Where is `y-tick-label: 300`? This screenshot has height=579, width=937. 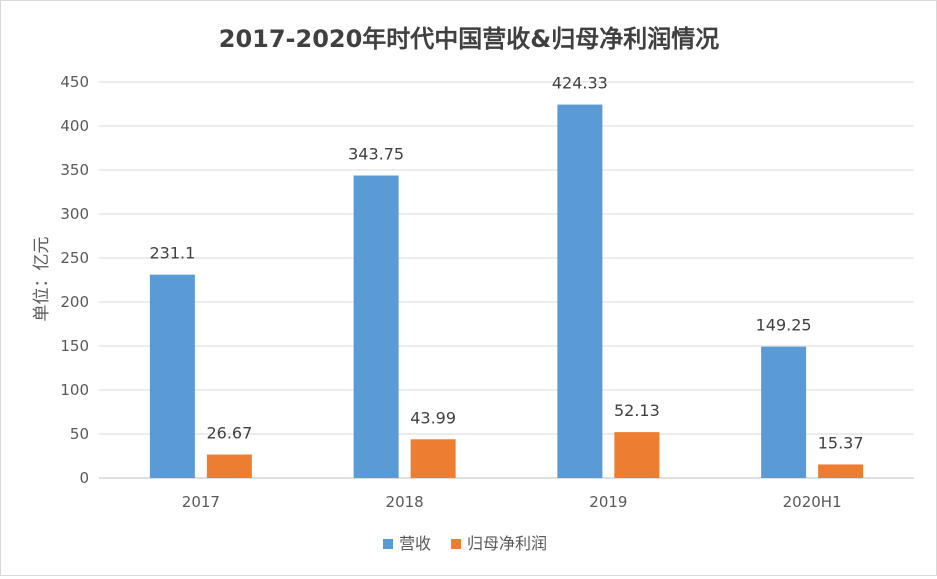 y-tick-label: 300 is located at coordinates (74, 214).